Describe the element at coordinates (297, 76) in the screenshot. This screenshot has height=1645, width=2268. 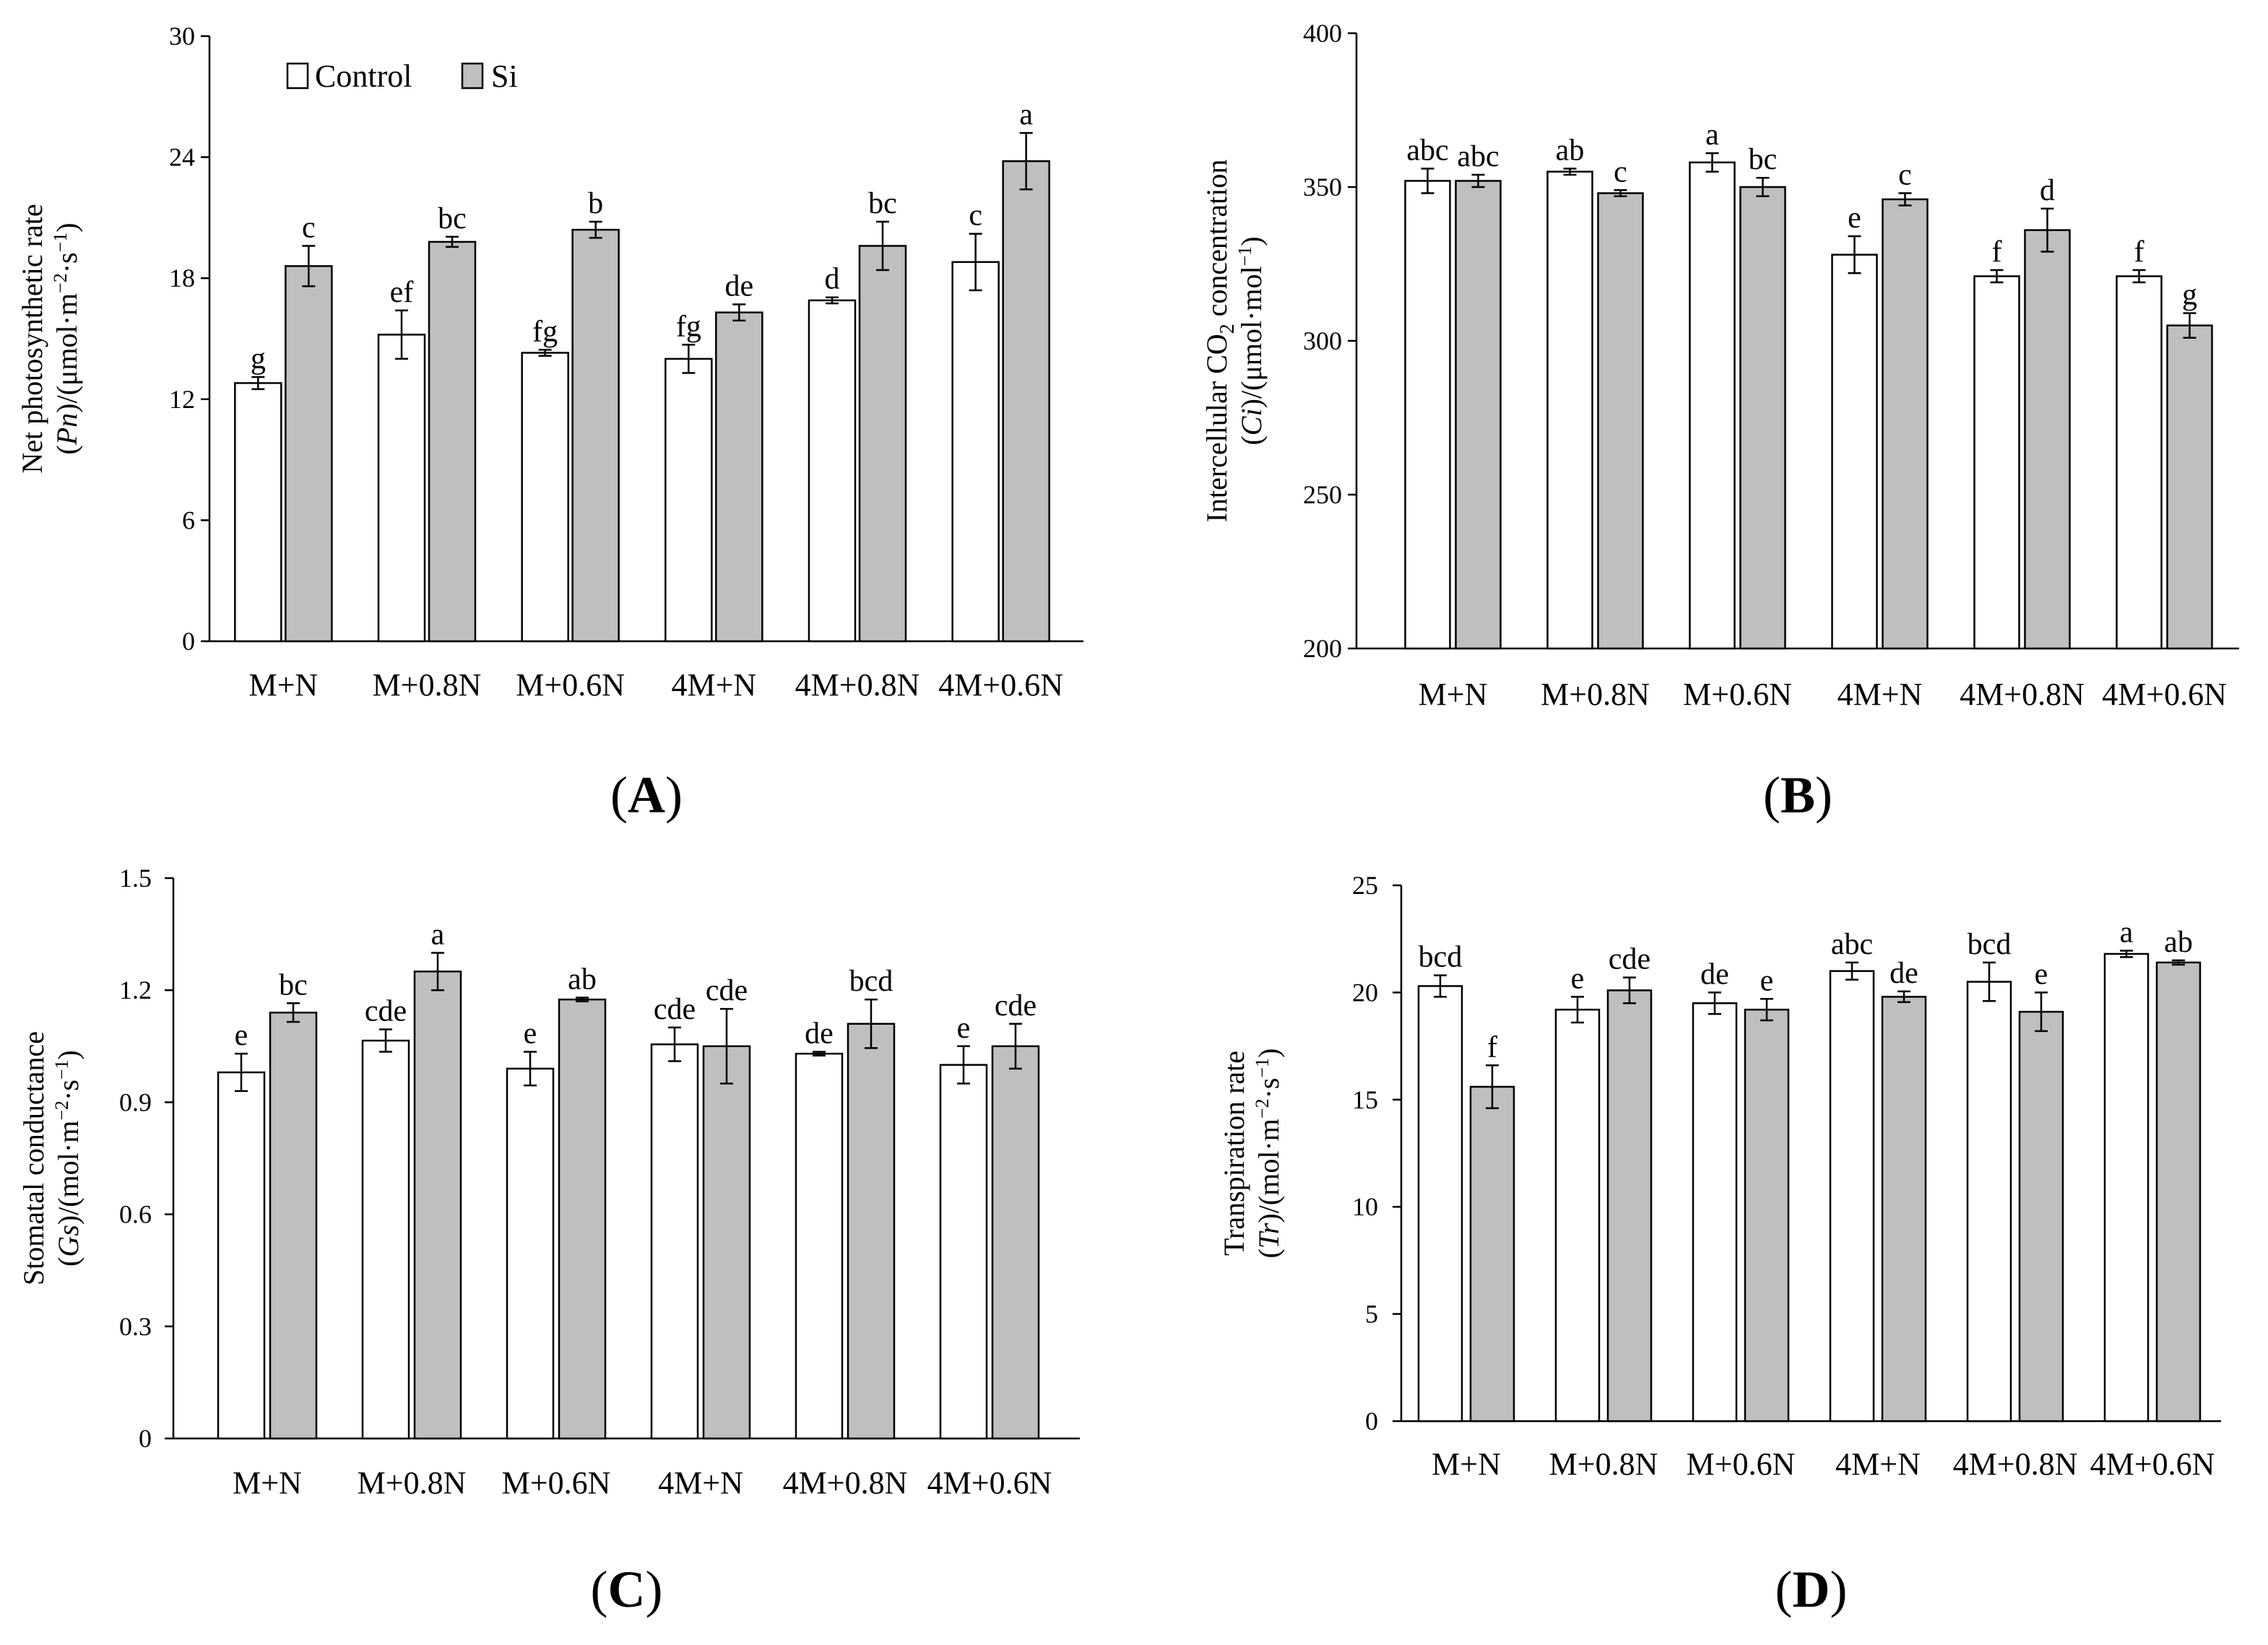
I see `legend-swatch-control` at that location.